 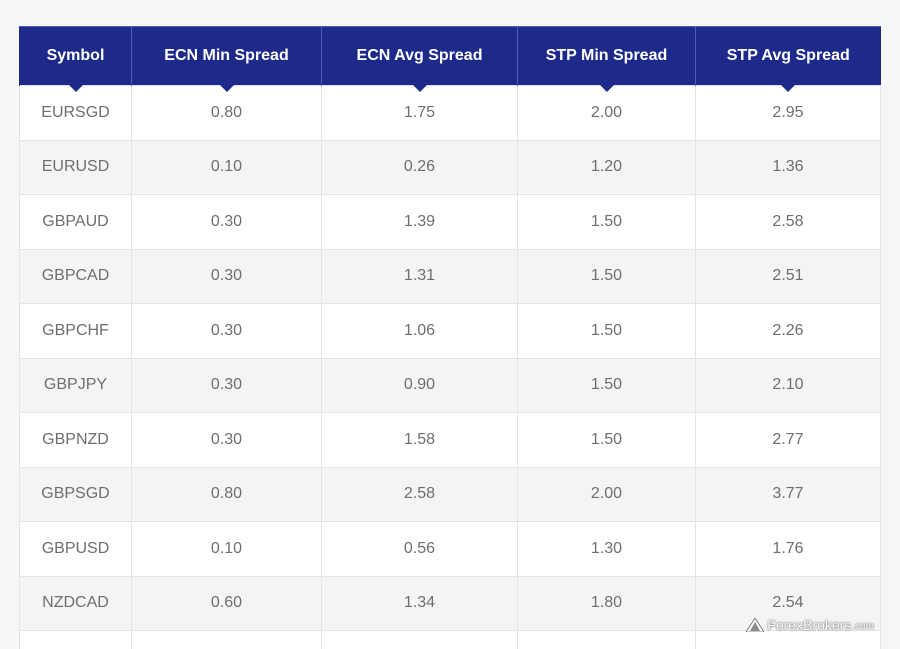 I want to click on cell-symbol: GBPAUD, so click(x=76, y=222).